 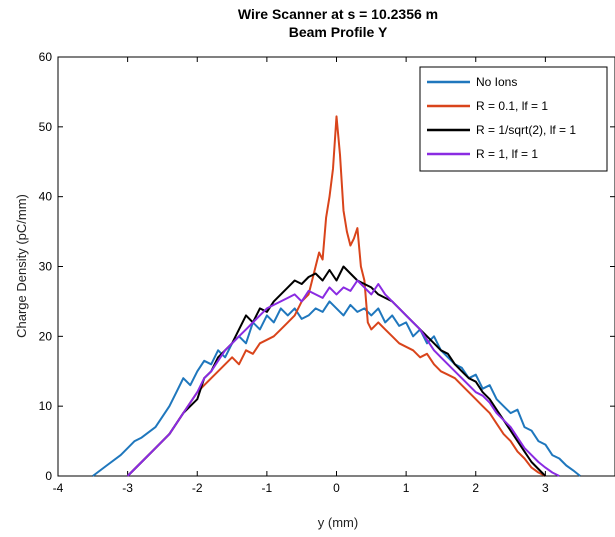 I want to click on legend-label: R = 1/sqrt(2), lf = 1, so click(x=526, y=130).